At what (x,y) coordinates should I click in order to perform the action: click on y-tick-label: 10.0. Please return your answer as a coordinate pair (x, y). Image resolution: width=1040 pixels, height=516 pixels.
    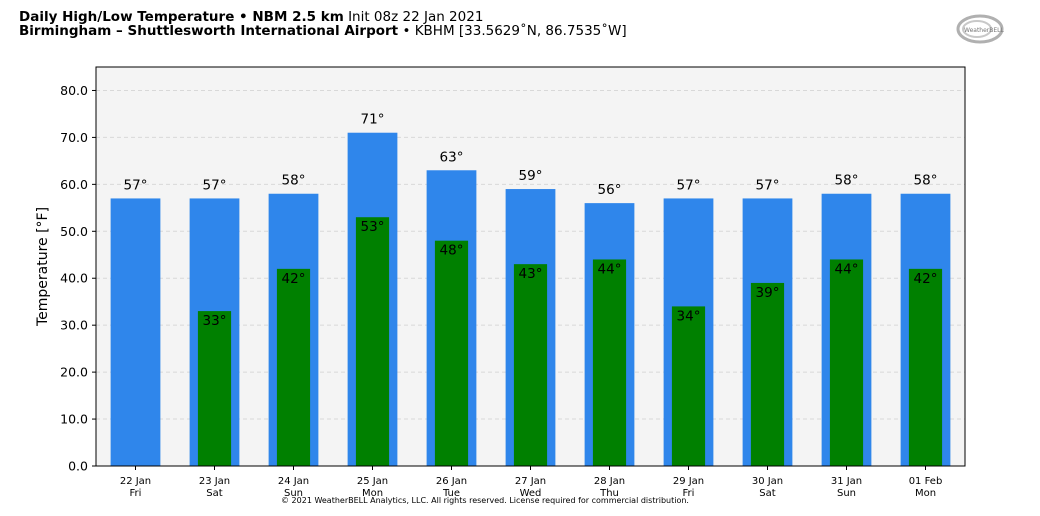
    Looking at the image, I should click on (74, 419).